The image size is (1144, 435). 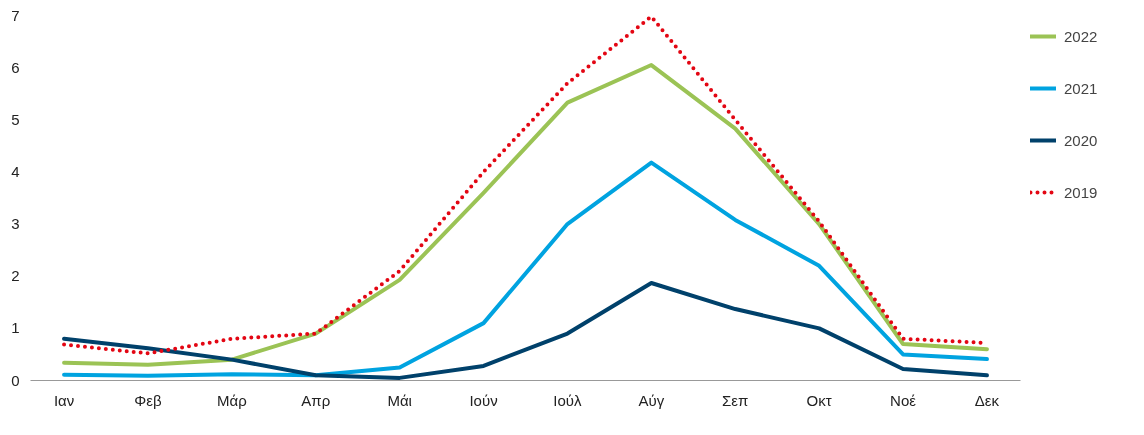 I want to click on y-tick-label: 7, so click(x=15, y=15).